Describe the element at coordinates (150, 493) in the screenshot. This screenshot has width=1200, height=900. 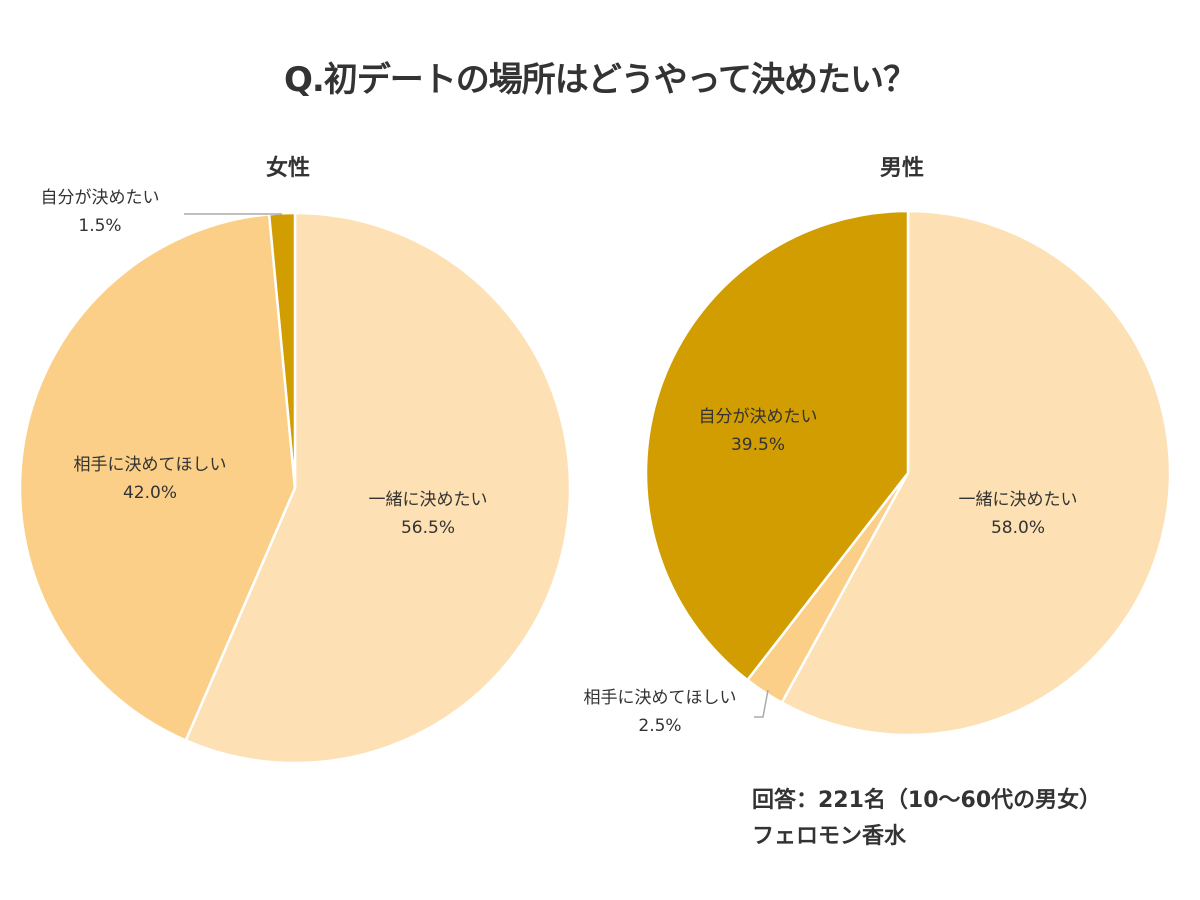
I see `slice-value-label: 42.0%` at that location.